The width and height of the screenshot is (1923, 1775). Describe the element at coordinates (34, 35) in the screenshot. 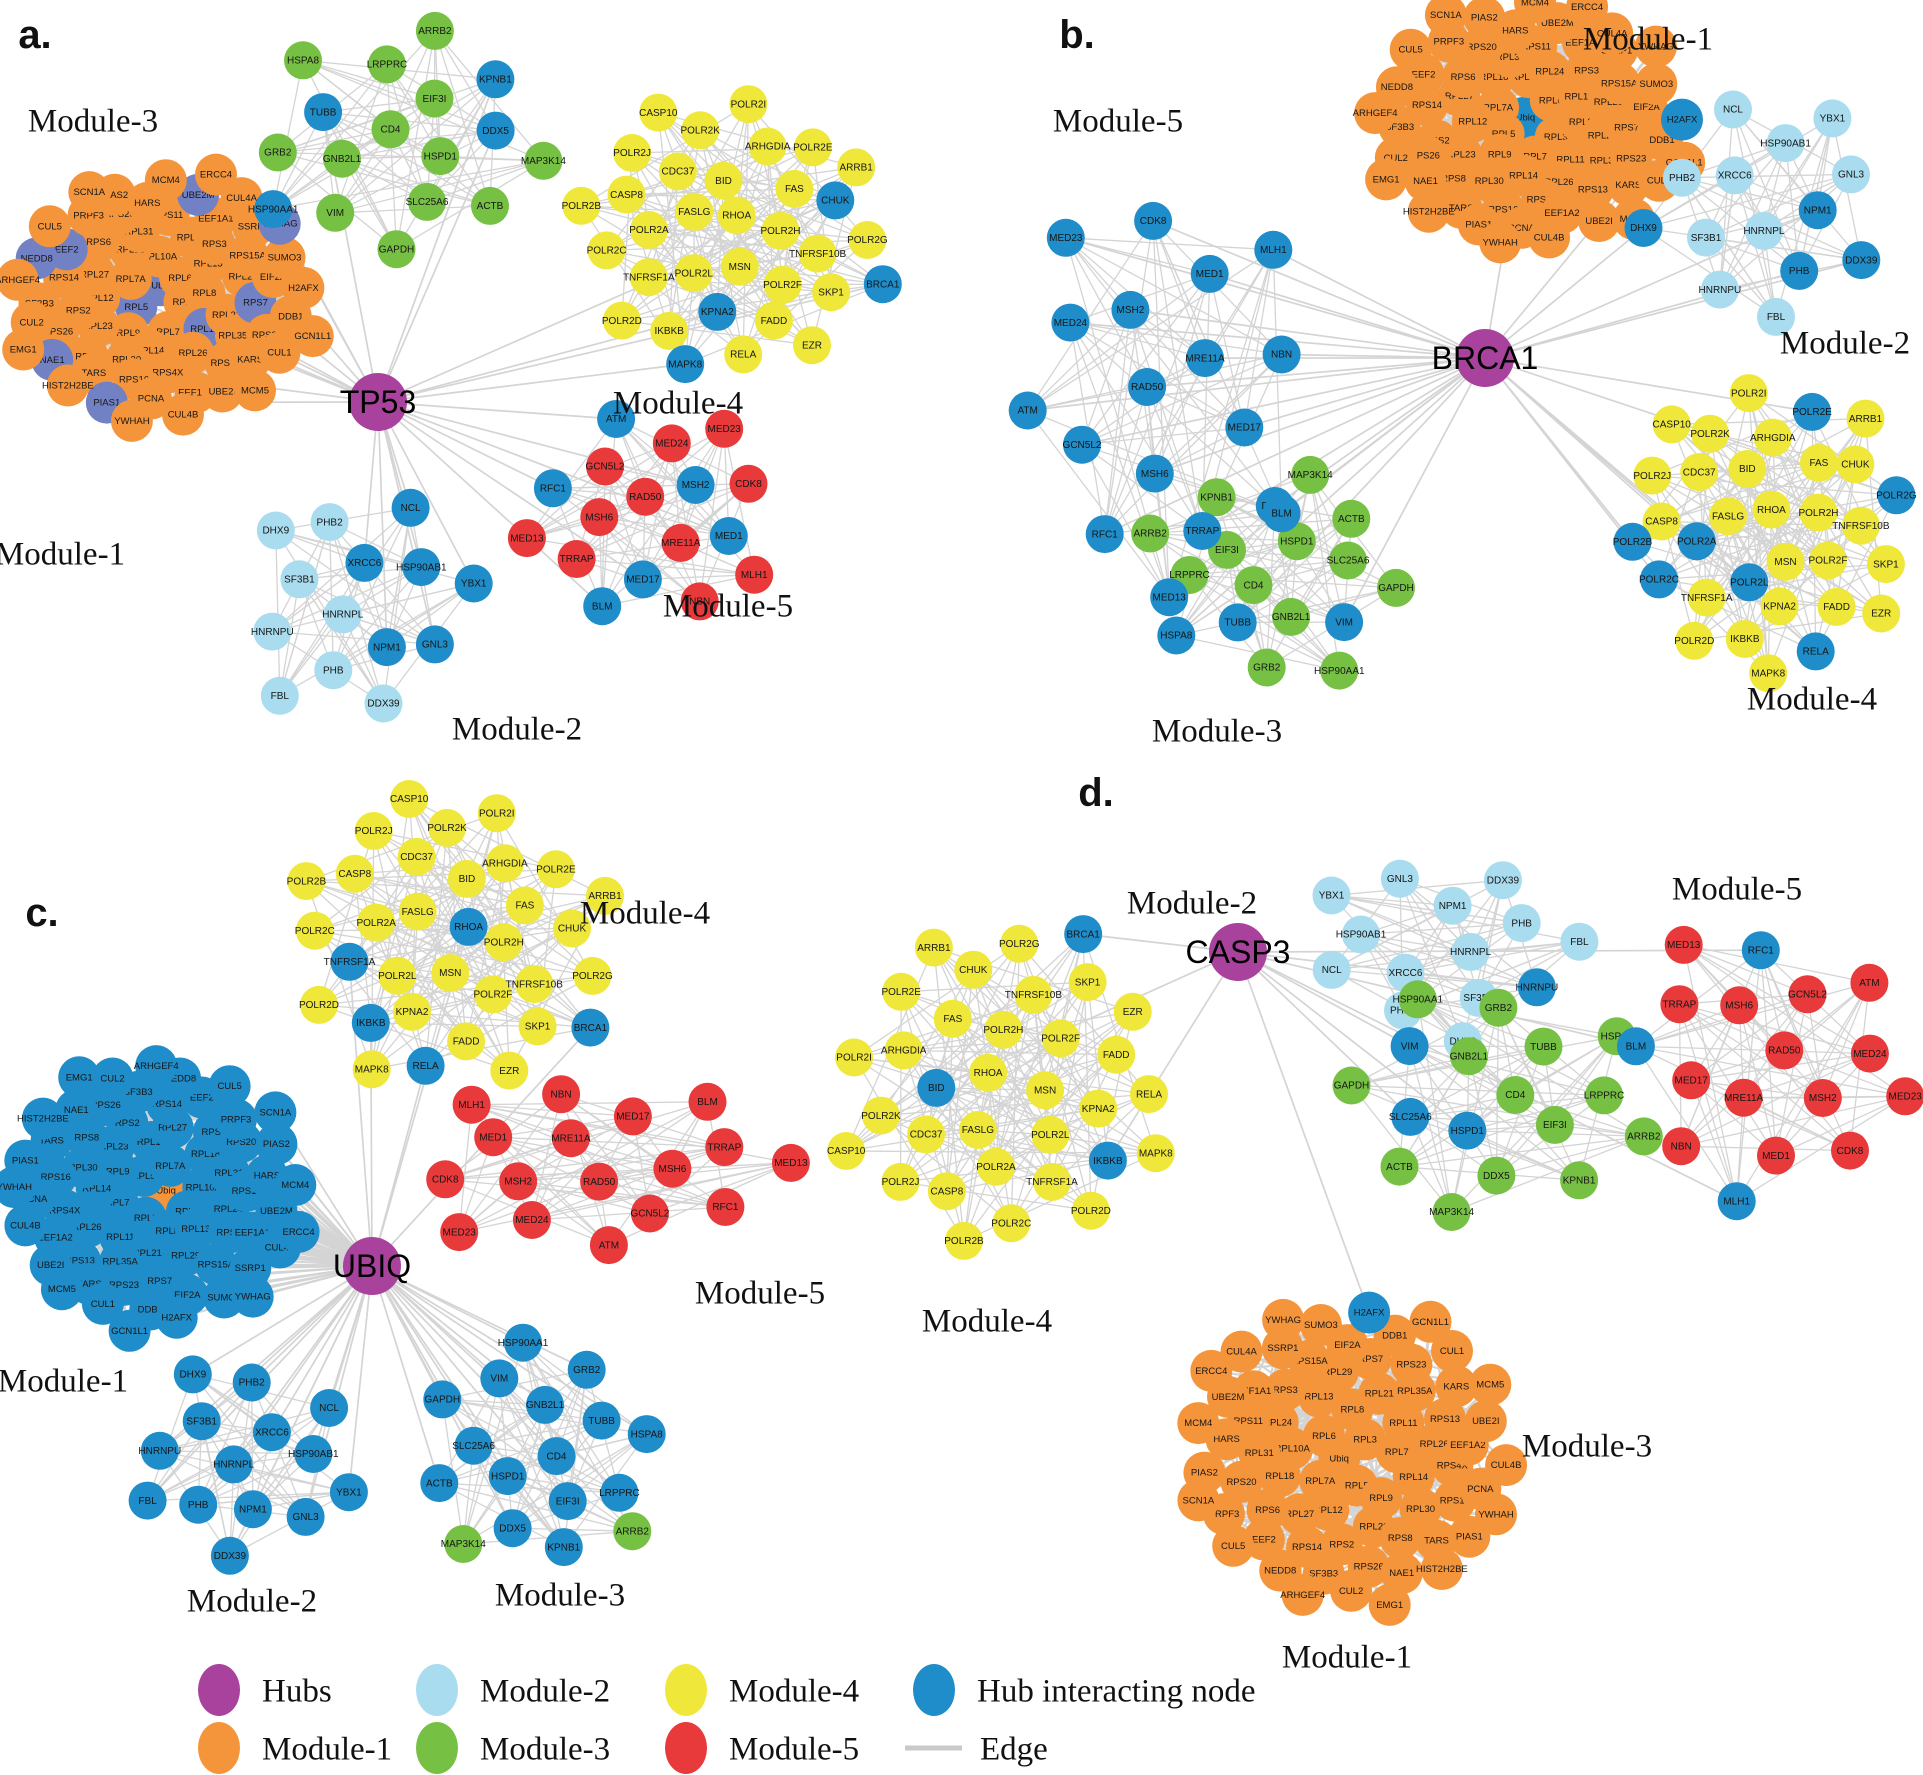

I see `panel-letter-a: a.` at that location.